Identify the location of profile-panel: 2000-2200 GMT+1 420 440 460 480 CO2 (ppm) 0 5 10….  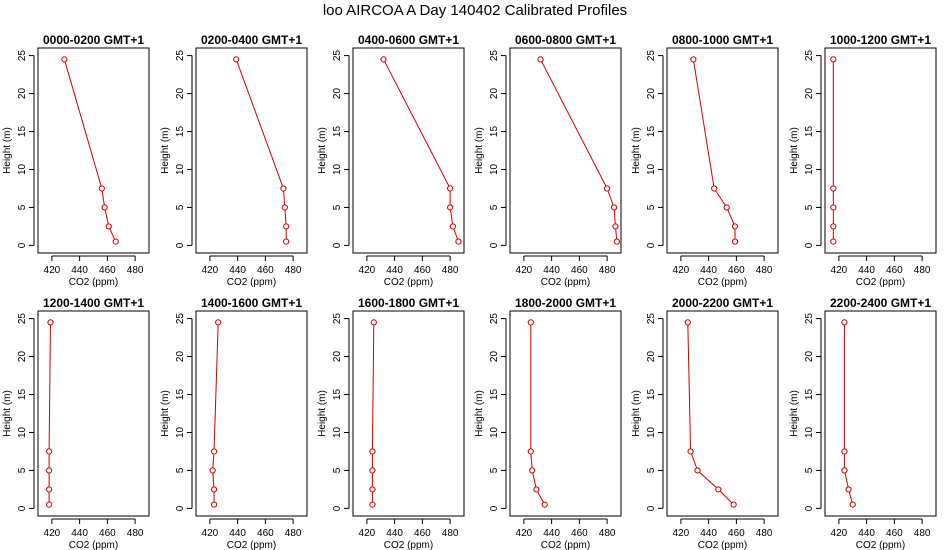
(705, 423).